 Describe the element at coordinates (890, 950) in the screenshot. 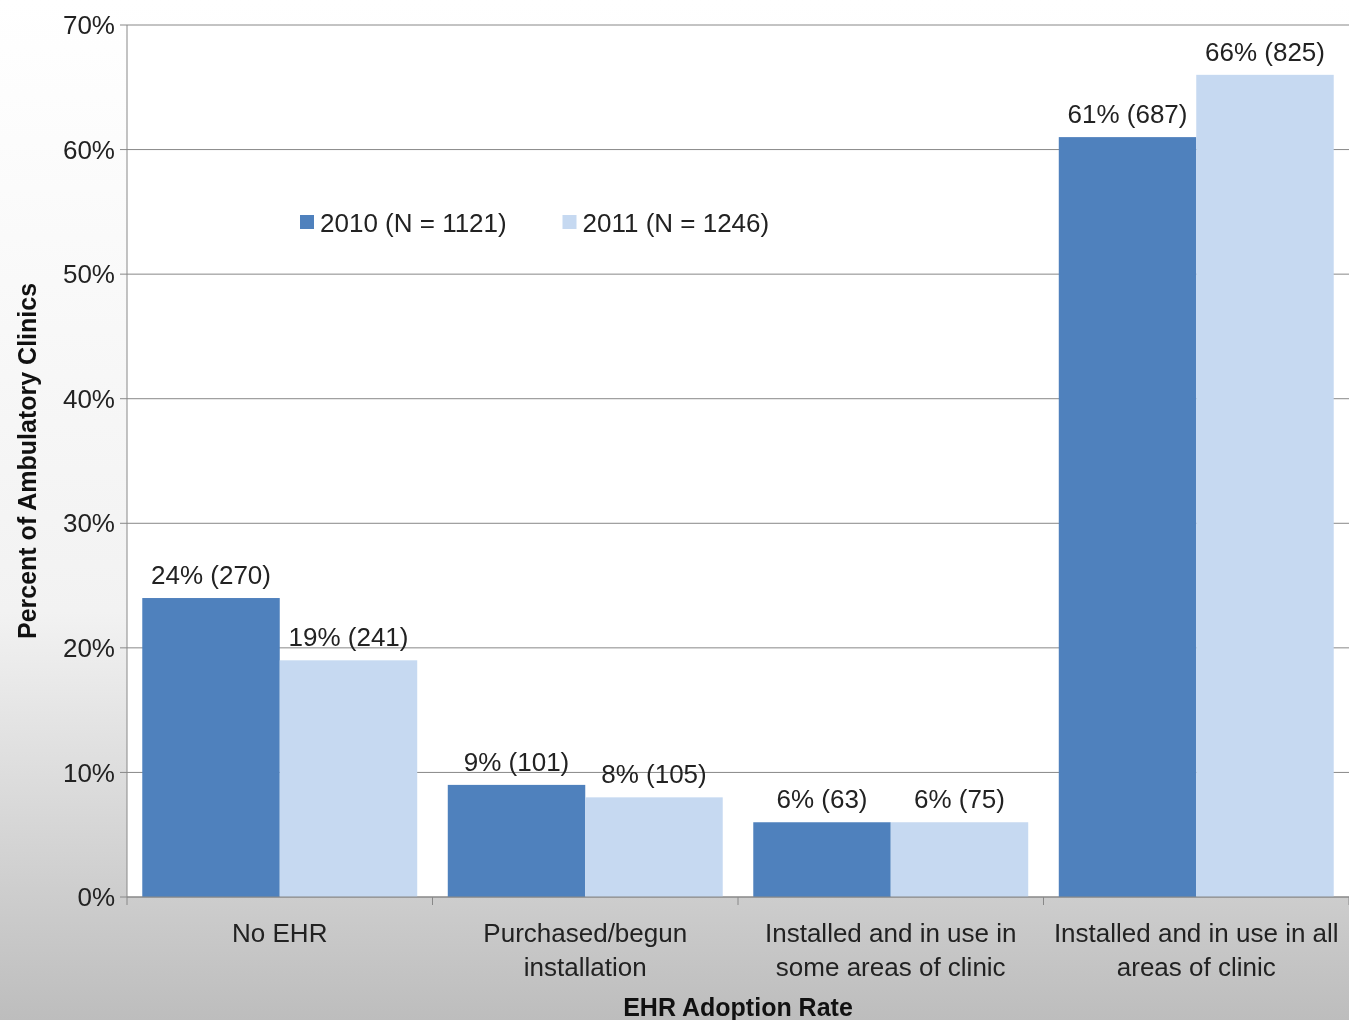

I see `x-tick-label: Installed and in use in some areas of clinic` at that location.